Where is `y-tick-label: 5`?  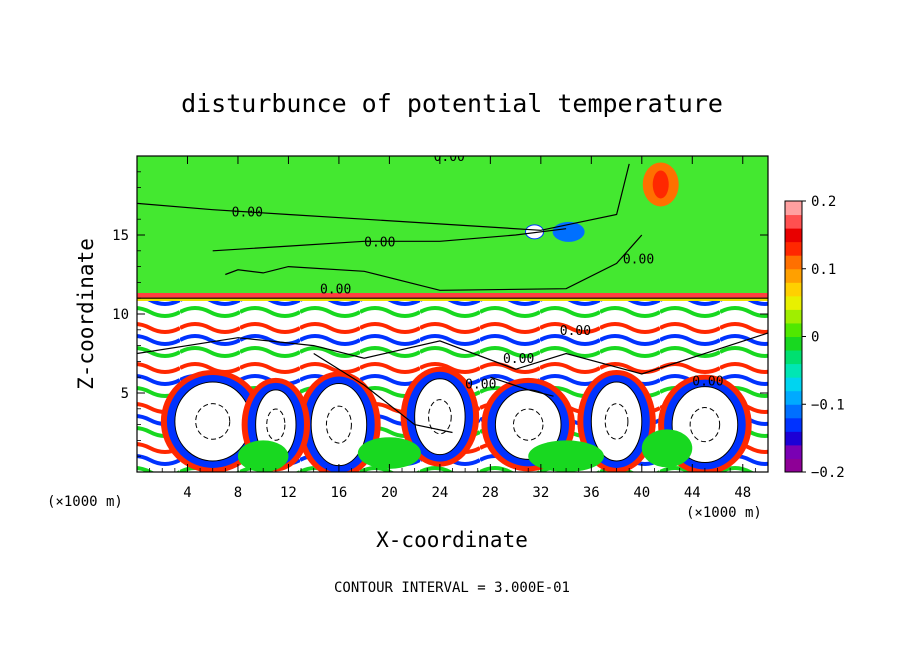 y-tick-label: 5 is located at coordinates (125, 394).